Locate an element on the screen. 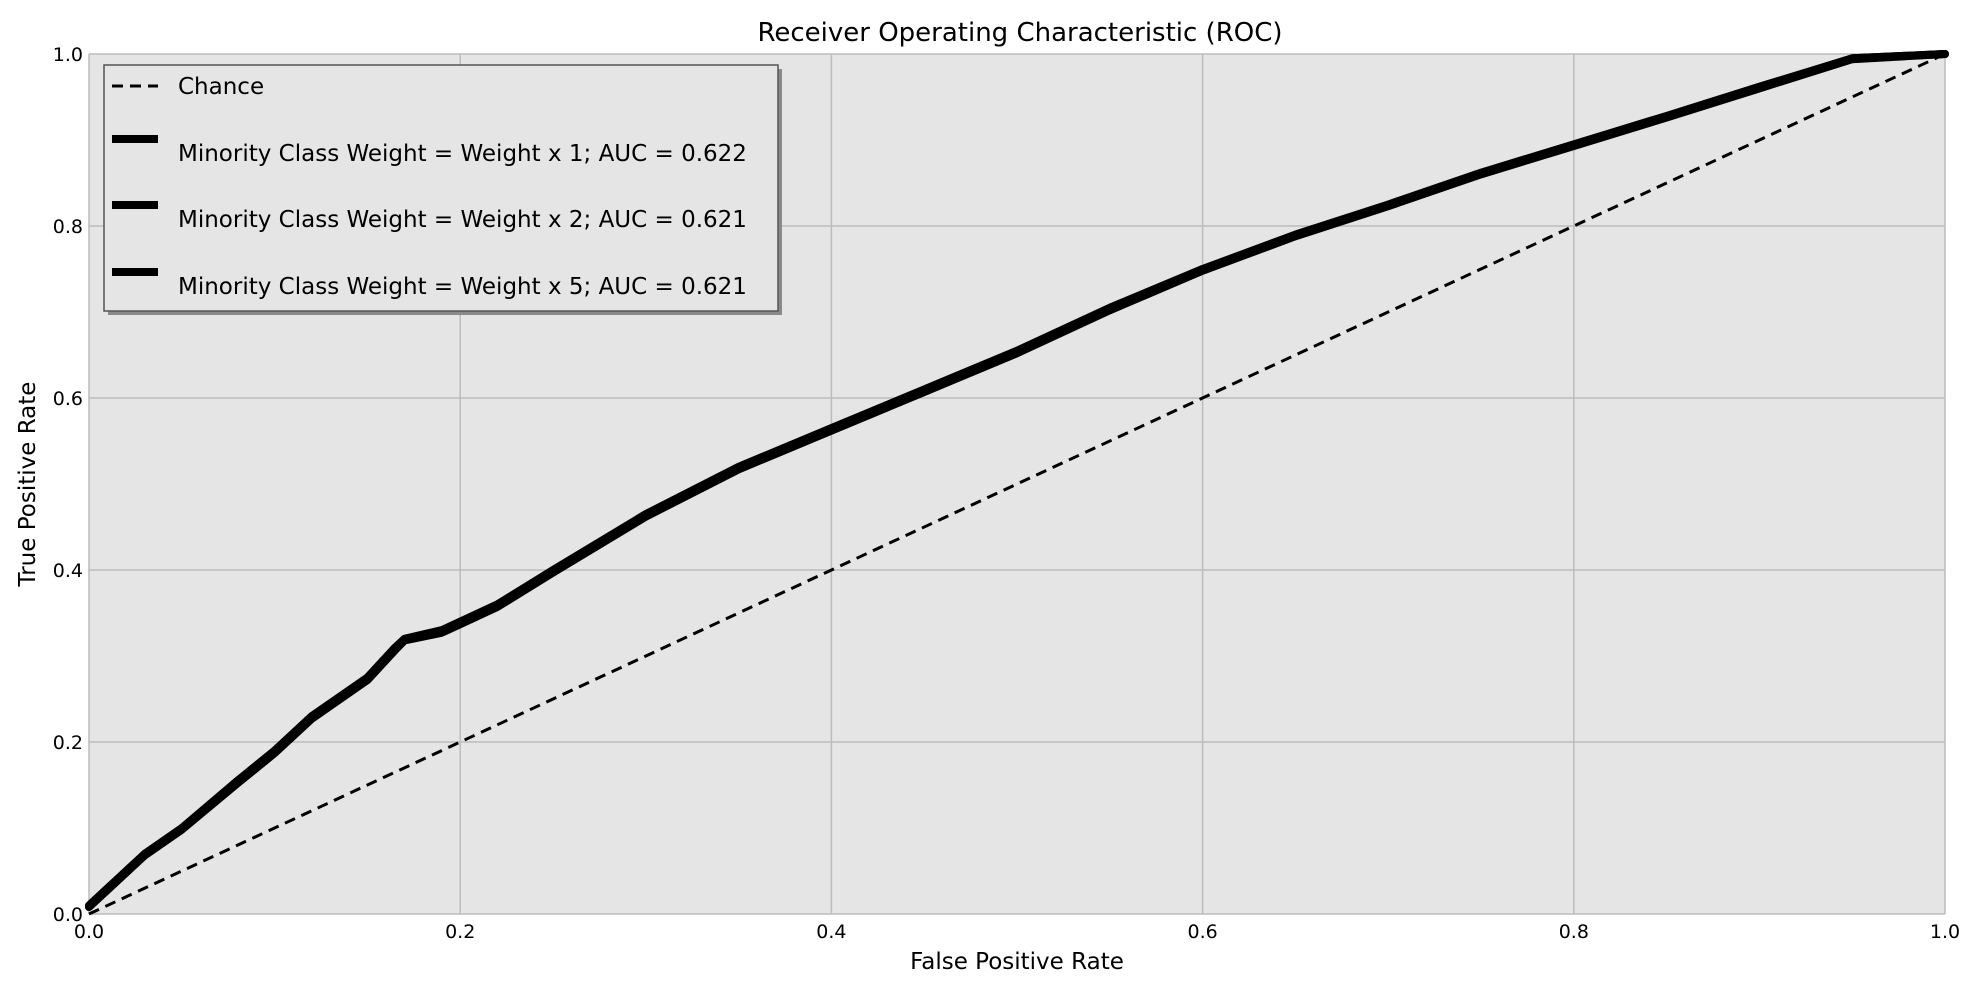 The height and width of the screenshot is (990, 1978). legend-label: Chance is located at coordinates (221, 87).